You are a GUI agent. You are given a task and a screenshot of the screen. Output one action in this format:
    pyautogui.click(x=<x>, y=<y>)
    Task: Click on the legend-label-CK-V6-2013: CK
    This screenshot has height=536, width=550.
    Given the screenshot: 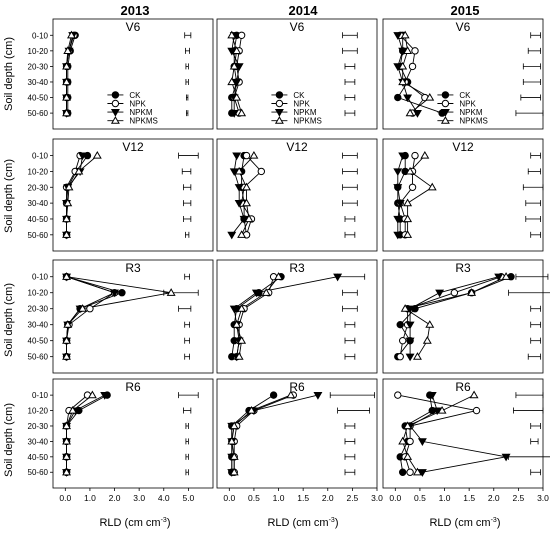 What is the action you would take?
    pyautogui.click(x=135, y=95)
    